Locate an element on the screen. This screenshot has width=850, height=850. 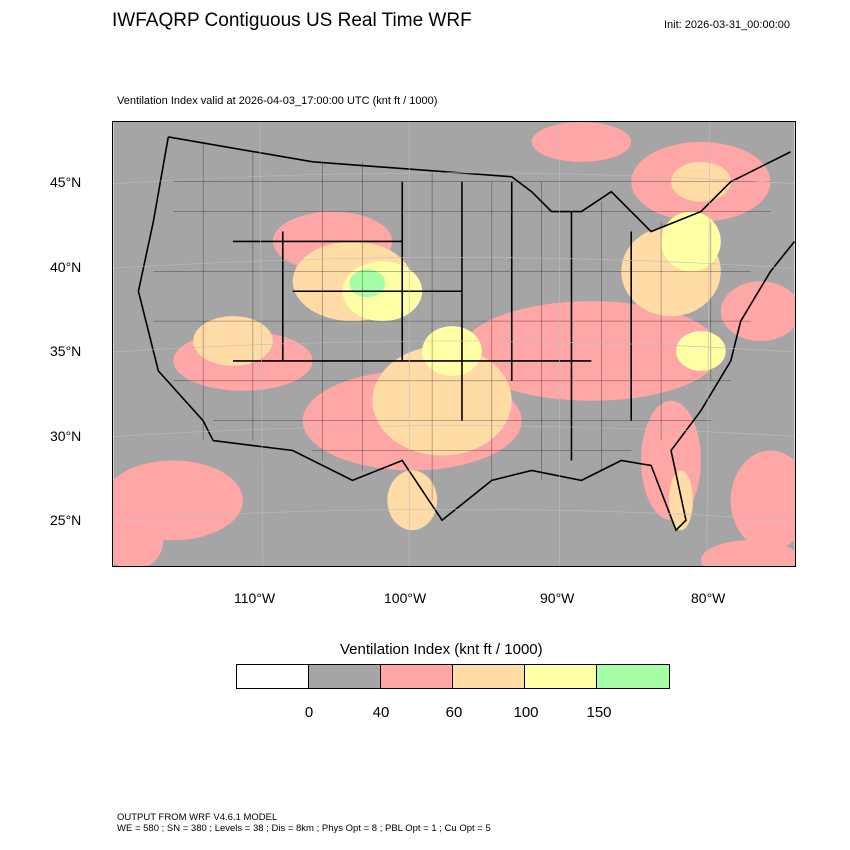
lat-label: 40°N is located at coordinates (66, 267).